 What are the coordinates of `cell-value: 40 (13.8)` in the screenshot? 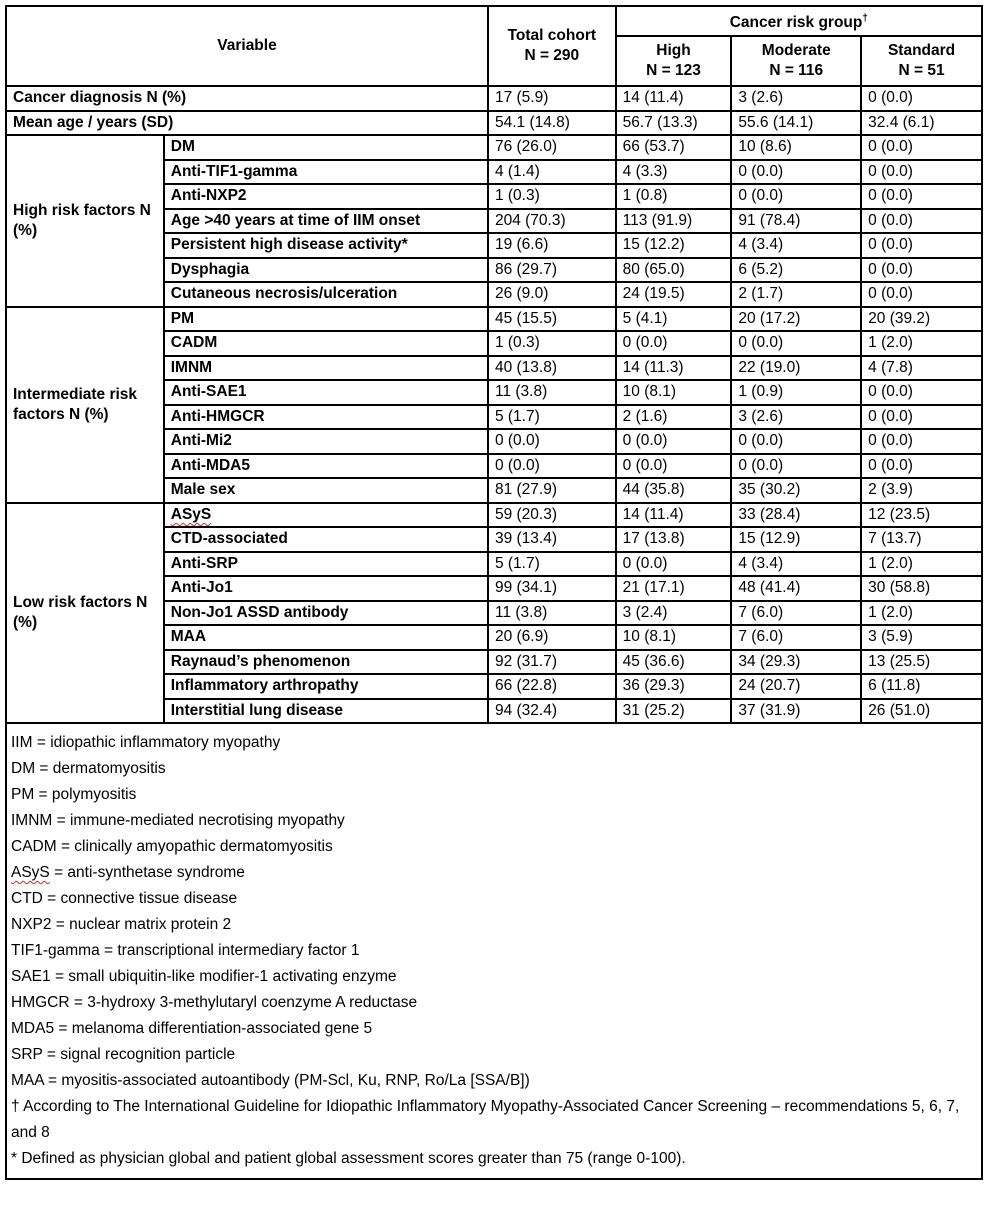 It's located at (551, 367).